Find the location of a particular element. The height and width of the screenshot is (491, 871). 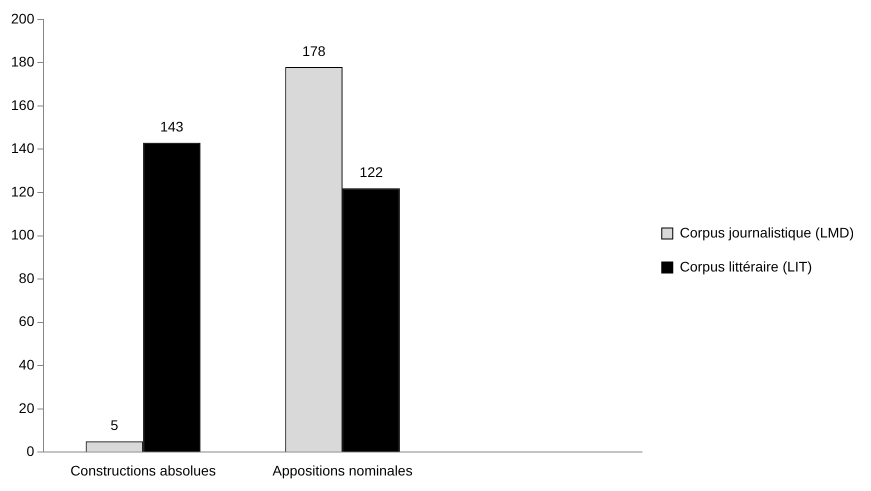

x-tick-label: Constructions absolues is located at coordinates (143, 470).